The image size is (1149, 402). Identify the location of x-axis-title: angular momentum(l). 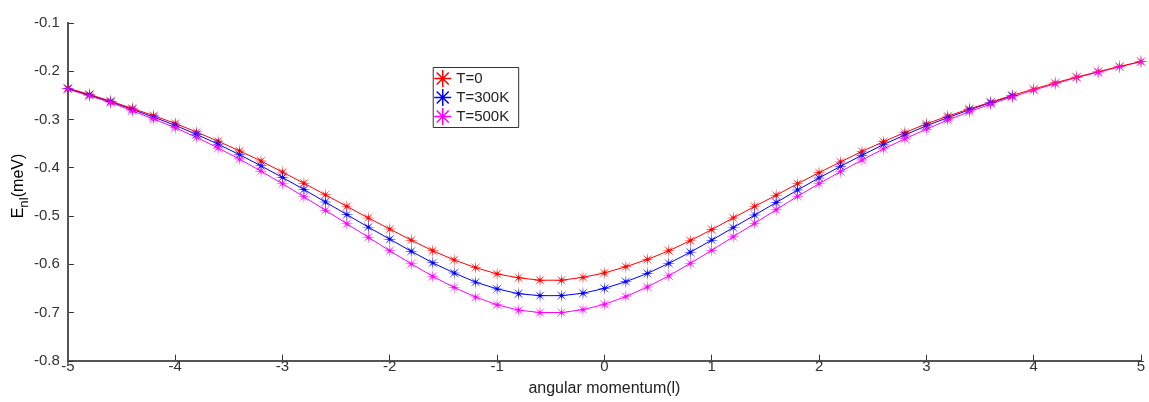
(604, 387).